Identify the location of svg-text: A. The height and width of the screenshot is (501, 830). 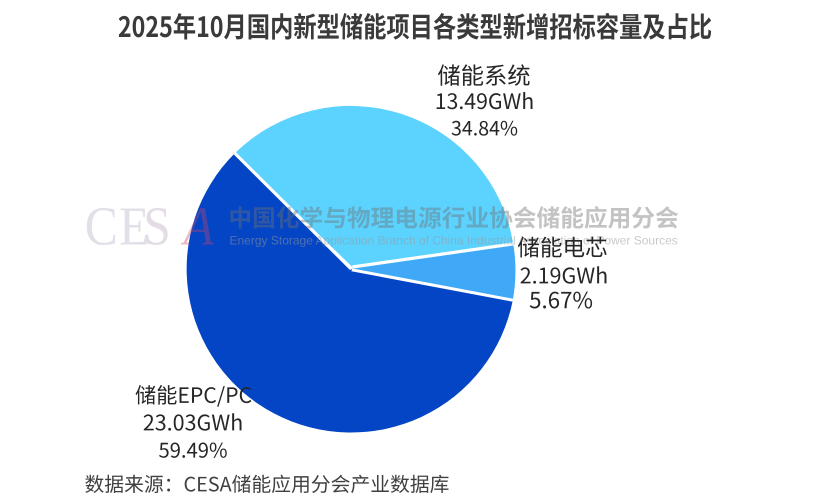
(198, 226).